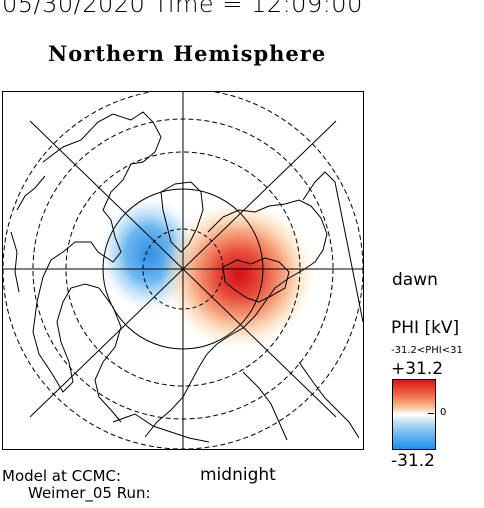  Describe the element at coordinates (431, 413) in the screenshot. I see `colorbar-zero-tick` at that location.